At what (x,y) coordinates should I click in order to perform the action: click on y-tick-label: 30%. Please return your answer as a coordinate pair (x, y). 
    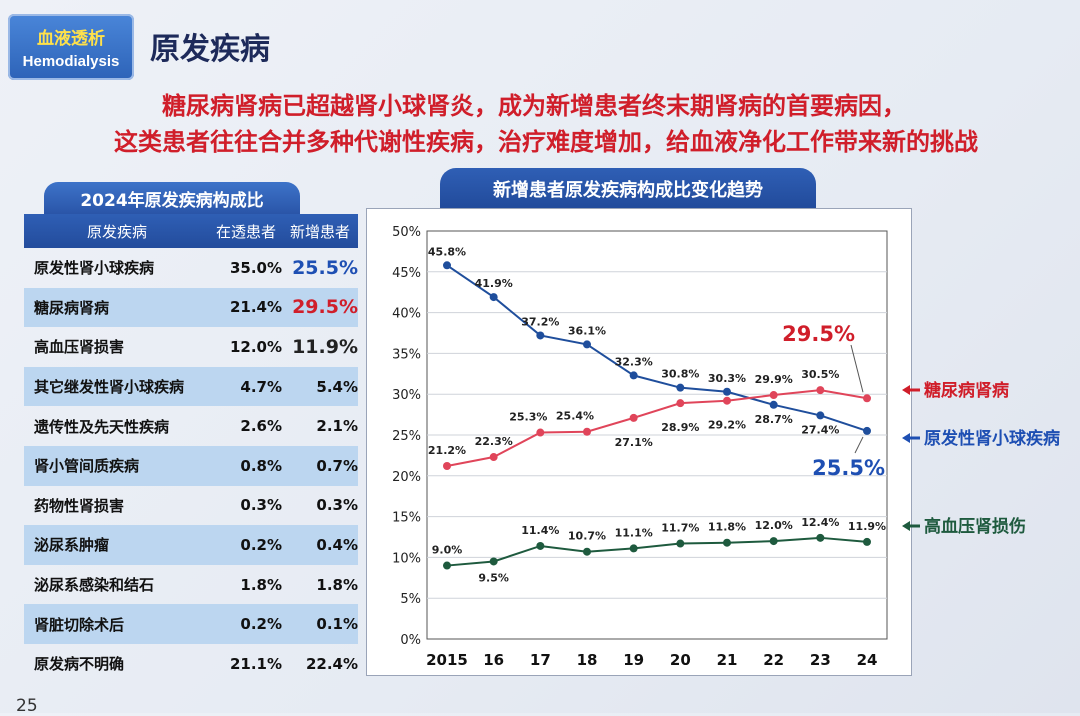
    Looking at the image, I should click on (406, 395).